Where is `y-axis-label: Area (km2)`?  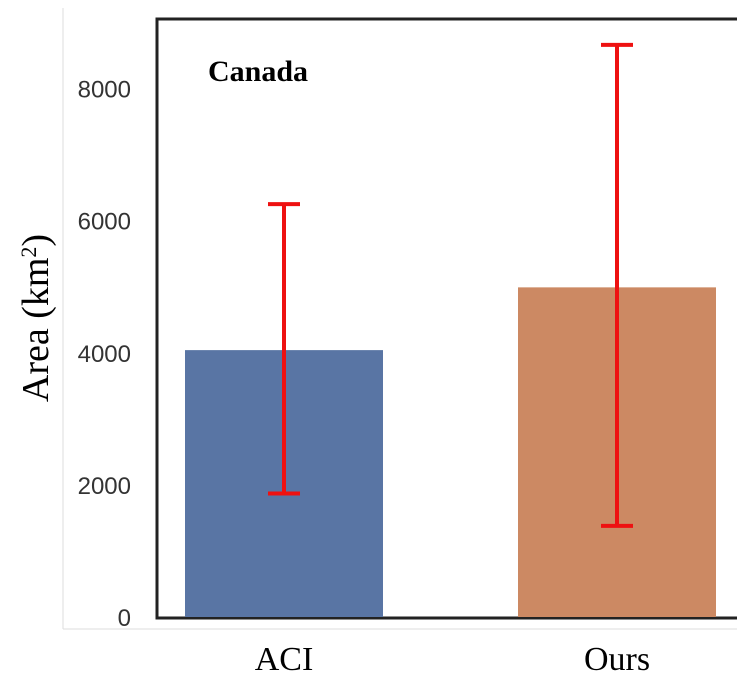
y-axis-label: Area (km2) is located at coordinates (36, 318).